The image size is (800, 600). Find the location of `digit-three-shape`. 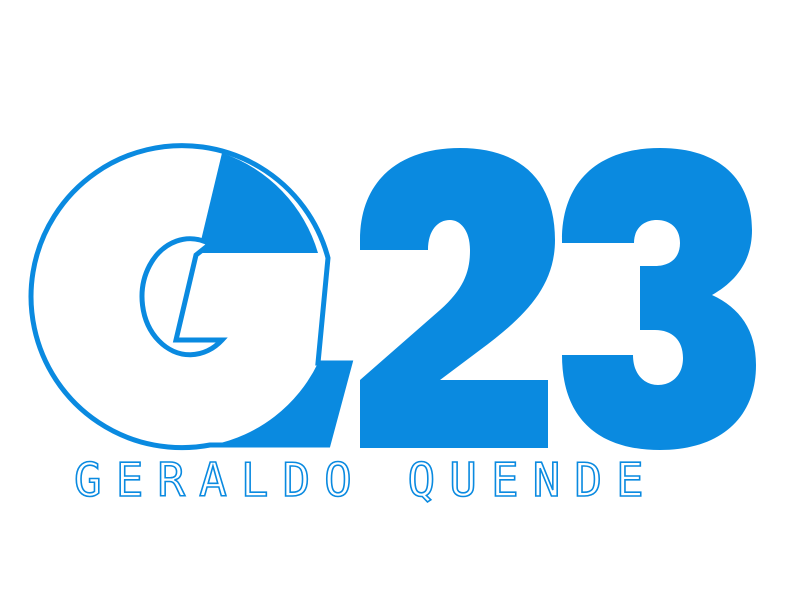

digit-three-shape is located at coordinates (659, 299).